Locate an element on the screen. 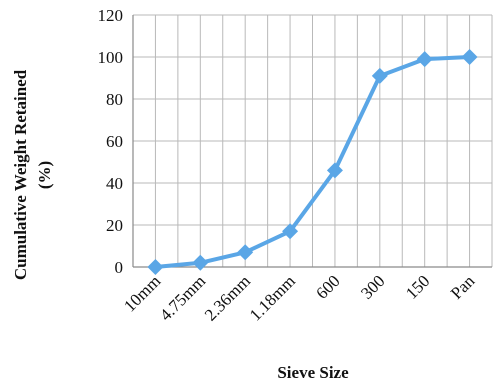 This screenshot has height=387, width=494. y-tick-label: 80 is located at coordinates (114, 99).